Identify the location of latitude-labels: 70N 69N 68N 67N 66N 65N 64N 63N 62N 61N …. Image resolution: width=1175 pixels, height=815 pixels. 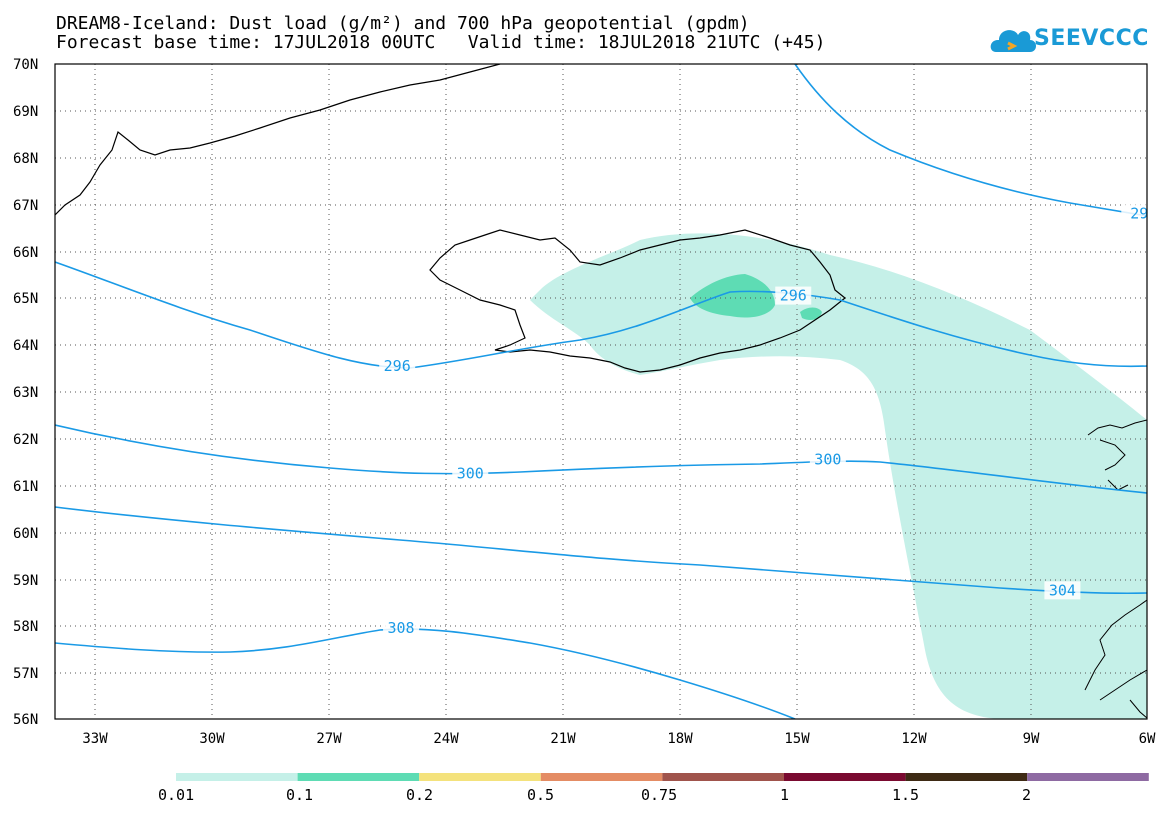
(25, 392).